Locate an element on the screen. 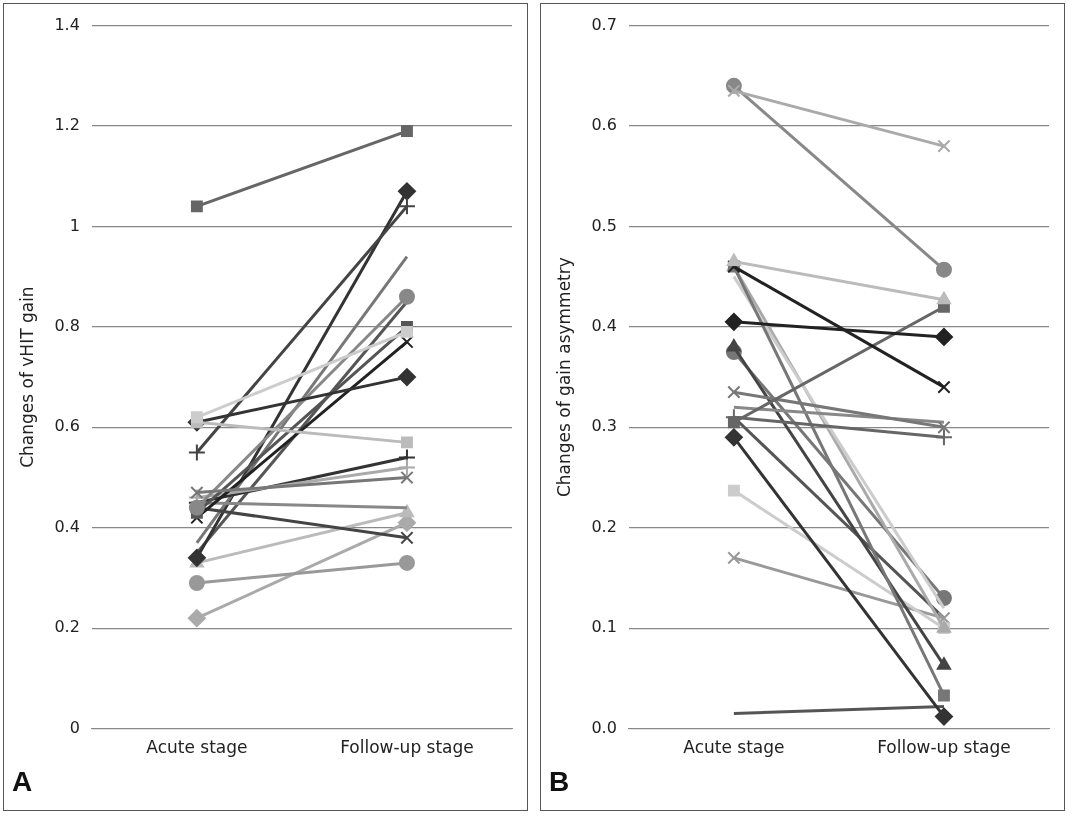 The image size is (1073, 816). y-tick-label: 0.3 is located at coordinates (604, 426).